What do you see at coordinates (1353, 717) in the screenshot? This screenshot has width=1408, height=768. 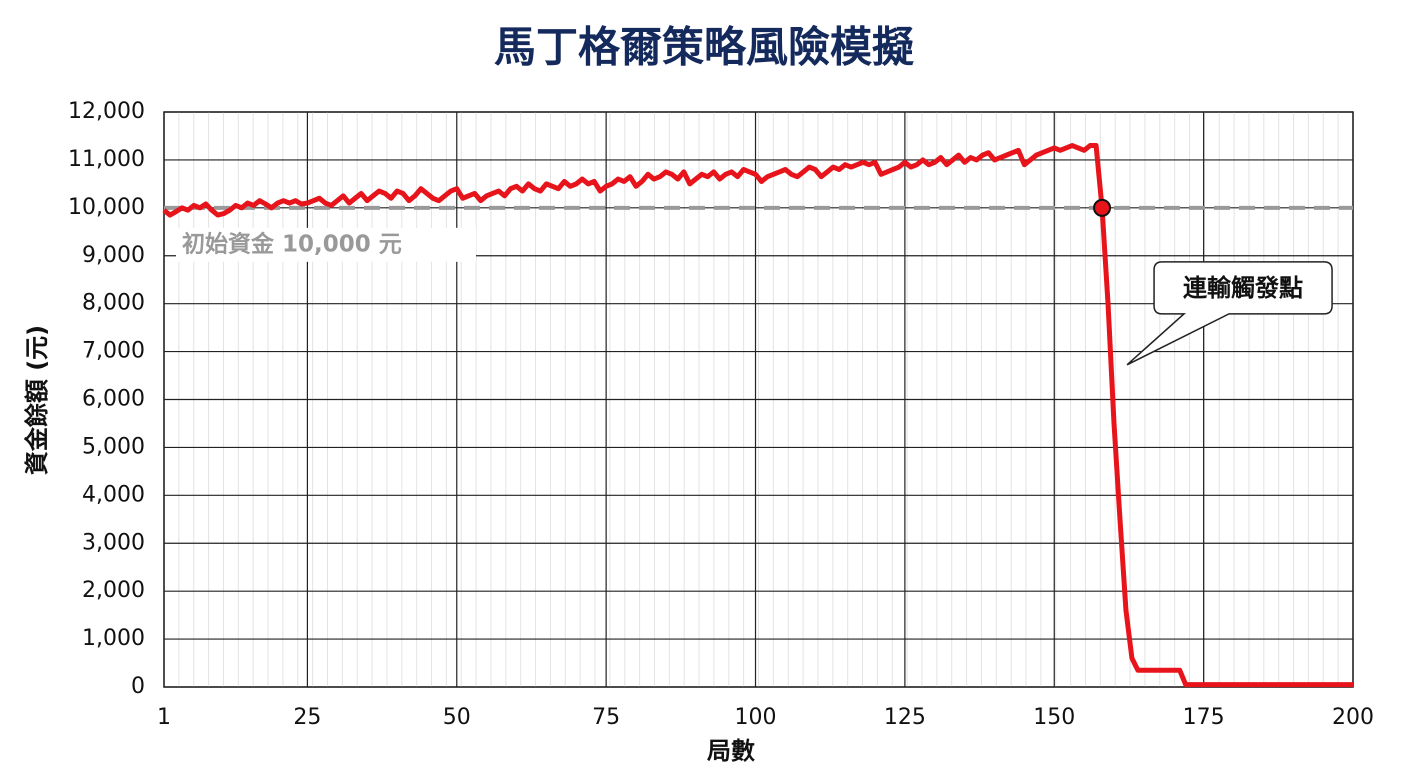 I see `x-tick-label: 200` at bounding box center [1353, 717].